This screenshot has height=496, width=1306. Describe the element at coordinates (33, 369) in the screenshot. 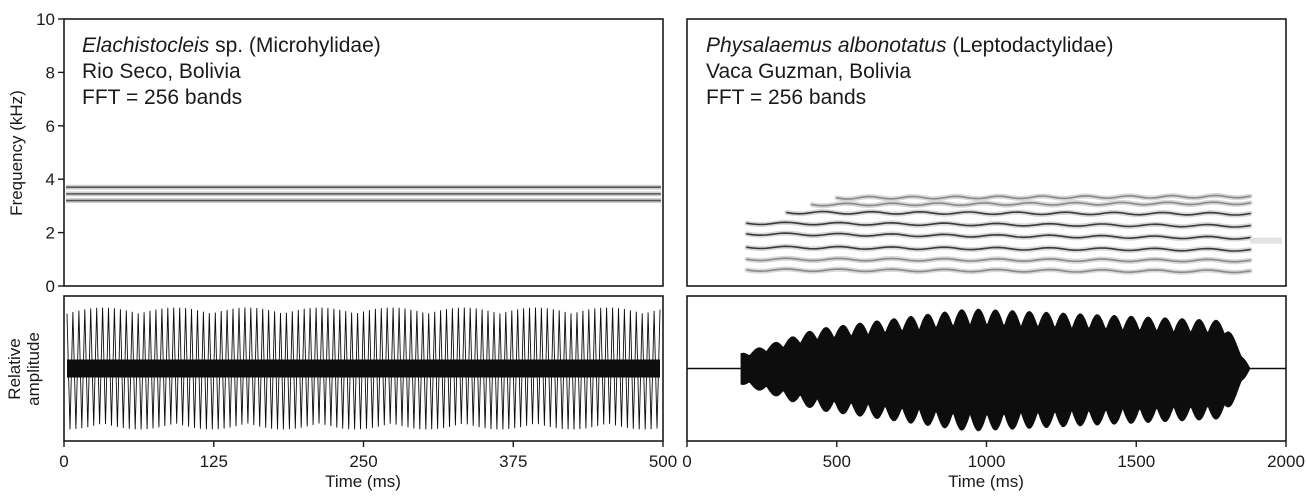

I see `y-axis-label-amplitude-line2: amplitude` at that location.